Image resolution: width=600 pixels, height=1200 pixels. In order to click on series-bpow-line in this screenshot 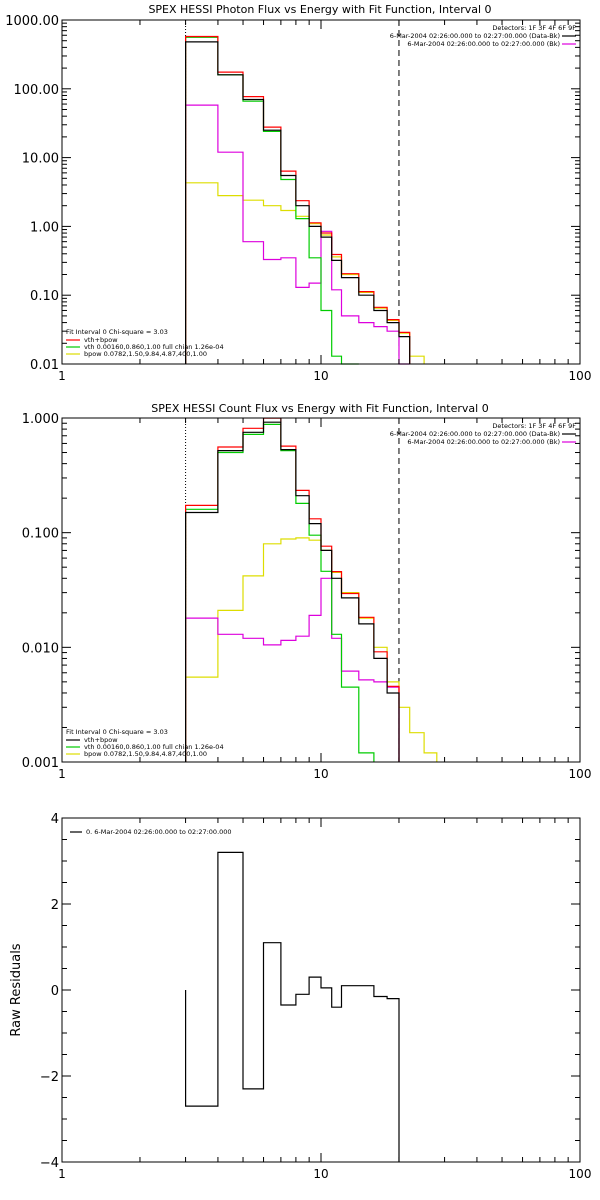, I will do `click(305, 273)`.